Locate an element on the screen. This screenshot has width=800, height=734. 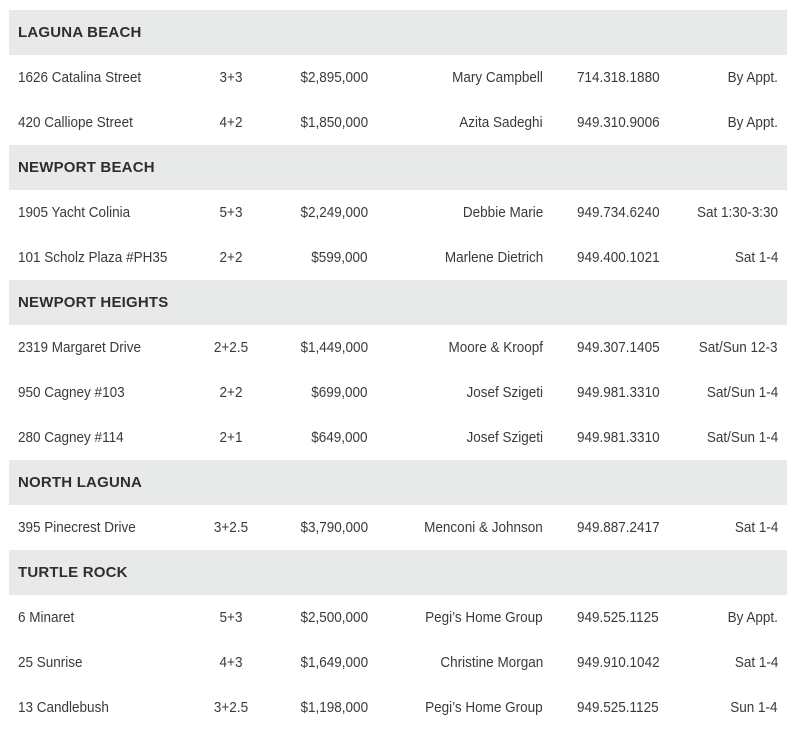
section-header: NORTH LAGUNA is located at coordinates (398, 482).